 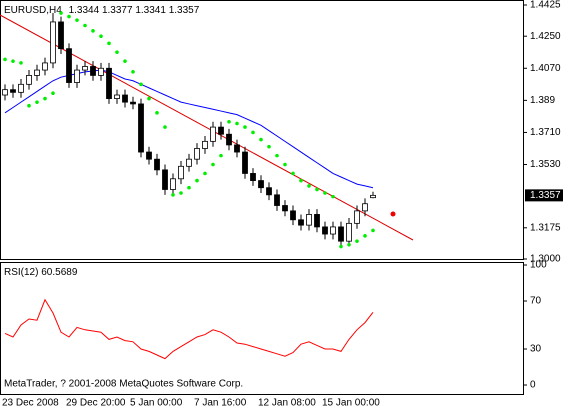 I want to click on y-tick-label: 30, so click(x=536, y=349).